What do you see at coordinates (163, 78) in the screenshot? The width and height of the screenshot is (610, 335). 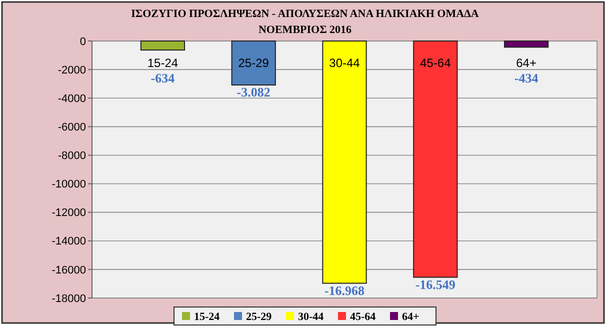 I see `data-label: -634` at bounding box center [163, 78].